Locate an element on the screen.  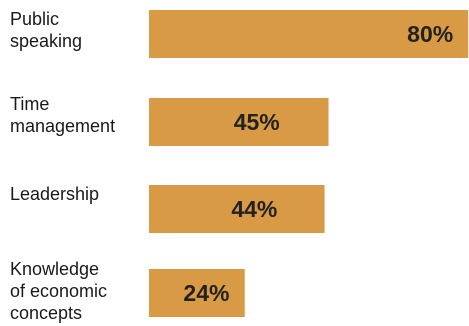
category-label-line: concepts is located at coordinates (46, 313).